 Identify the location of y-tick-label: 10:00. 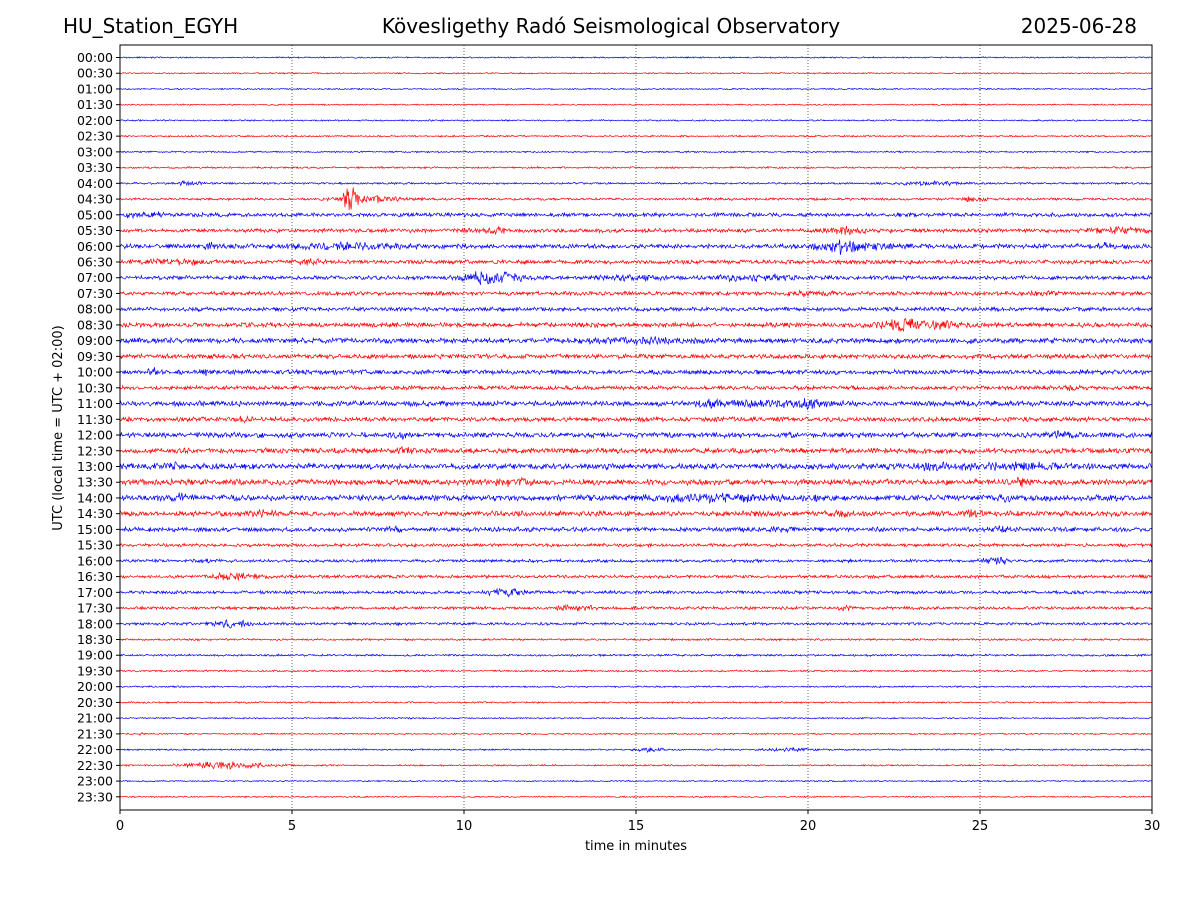
(95, 372).